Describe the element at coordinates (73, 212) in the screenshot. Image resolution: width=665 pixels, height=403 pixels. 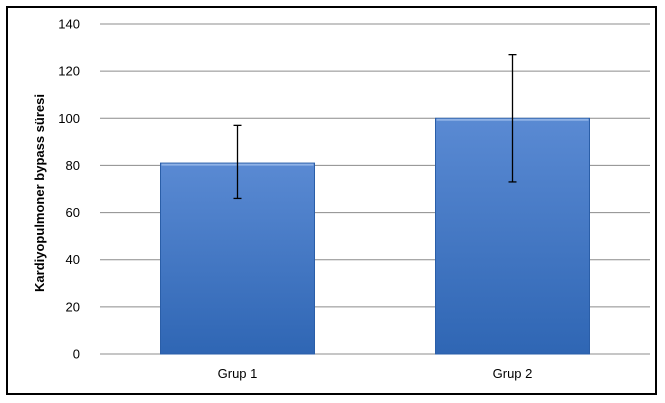
I see `y-tick-label: 60` at that location.